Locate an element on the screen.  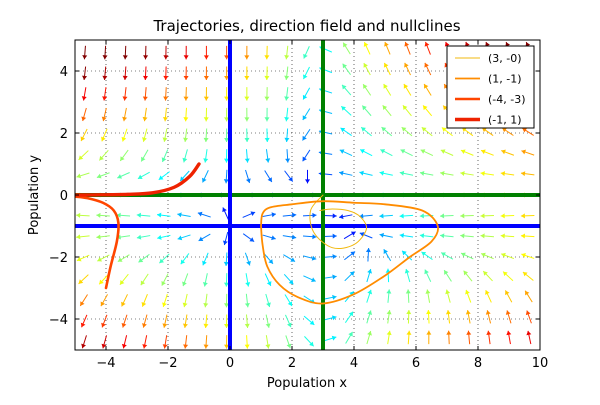
x-tick-label: 10 is located at coordinates (540, 363).